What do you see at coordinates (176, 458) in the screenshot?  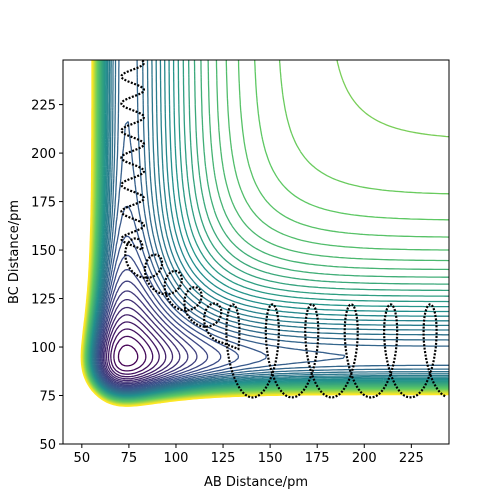 I see `x-tick-label: 100` at bounding box center [176, 458].